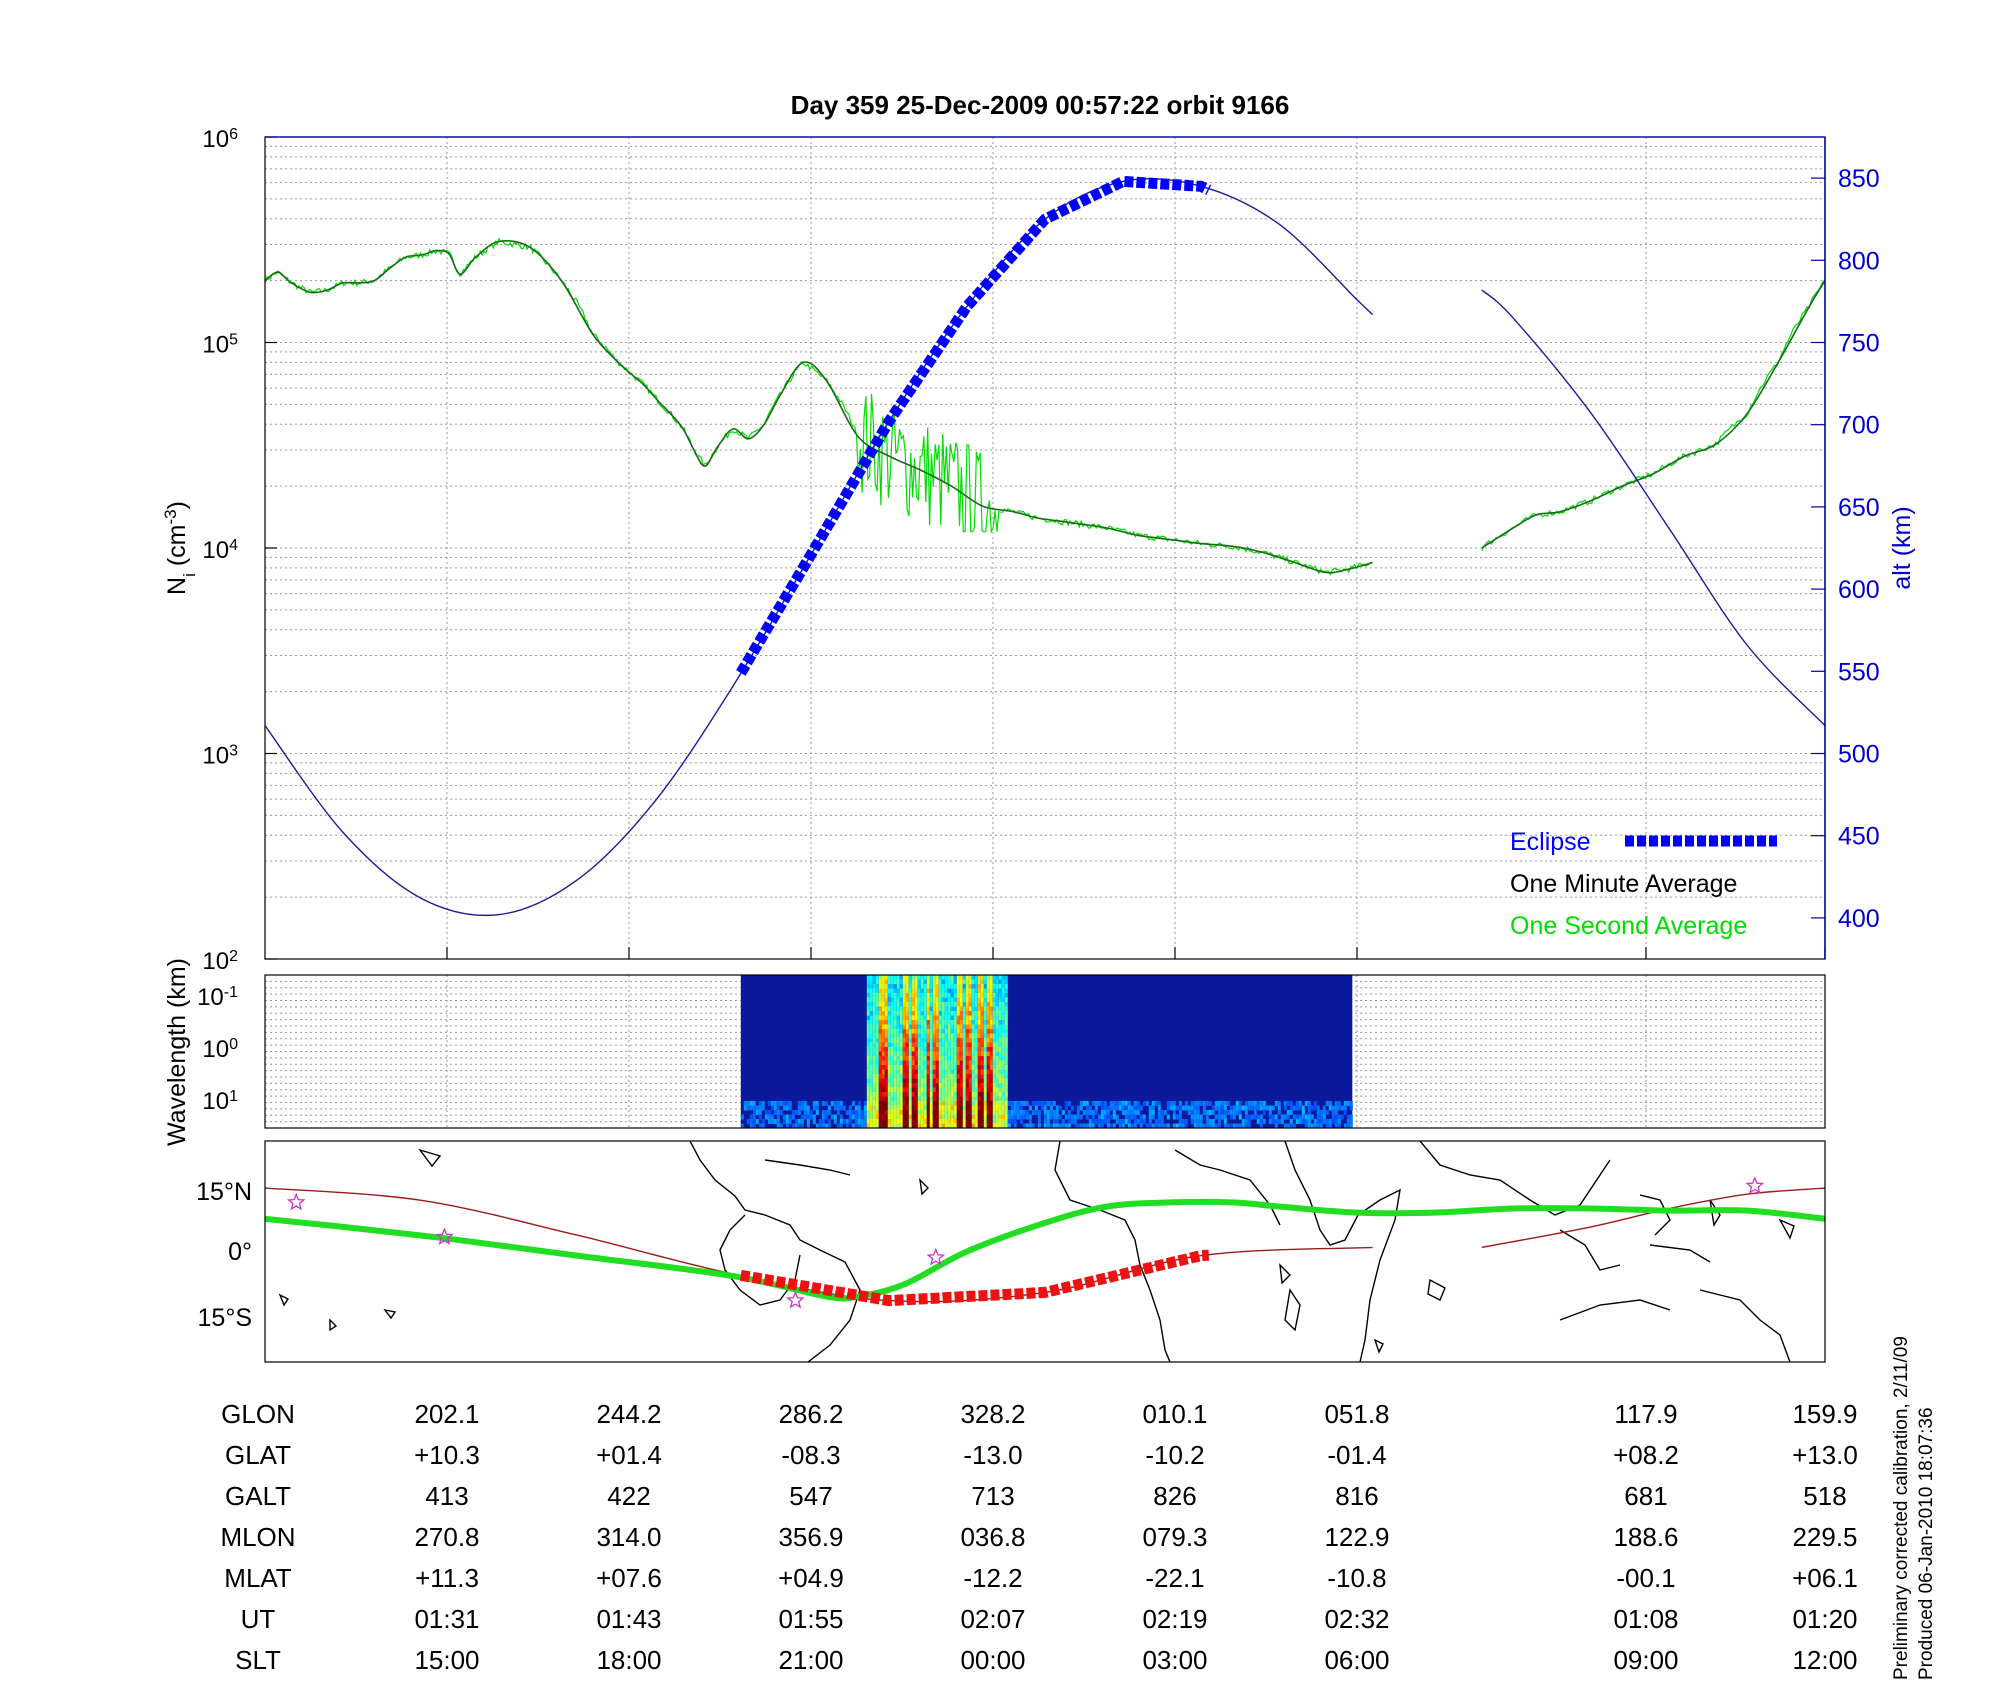 Image resolution: width=2000 pixels, height=1700 pixels. Describe the element at coordinates (1356, 1619) in the screenshot. I see `ephemeris-cell: 02:32` at that location.